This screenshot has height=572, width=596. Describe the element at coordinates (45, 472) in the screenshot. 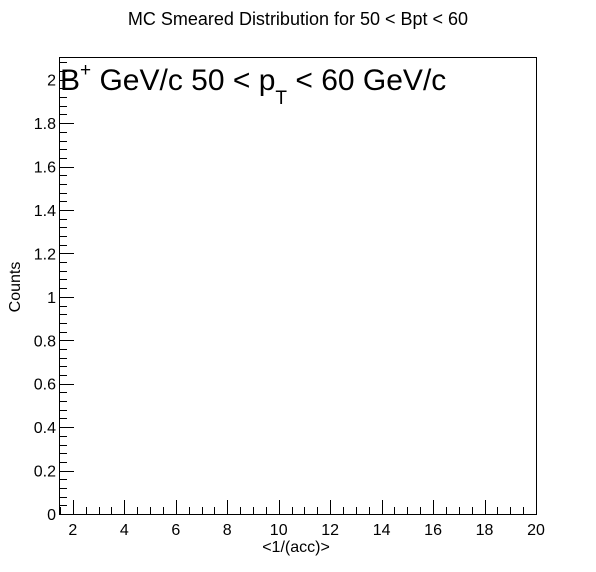

I see `y-tick-label: 0.2` at that location.